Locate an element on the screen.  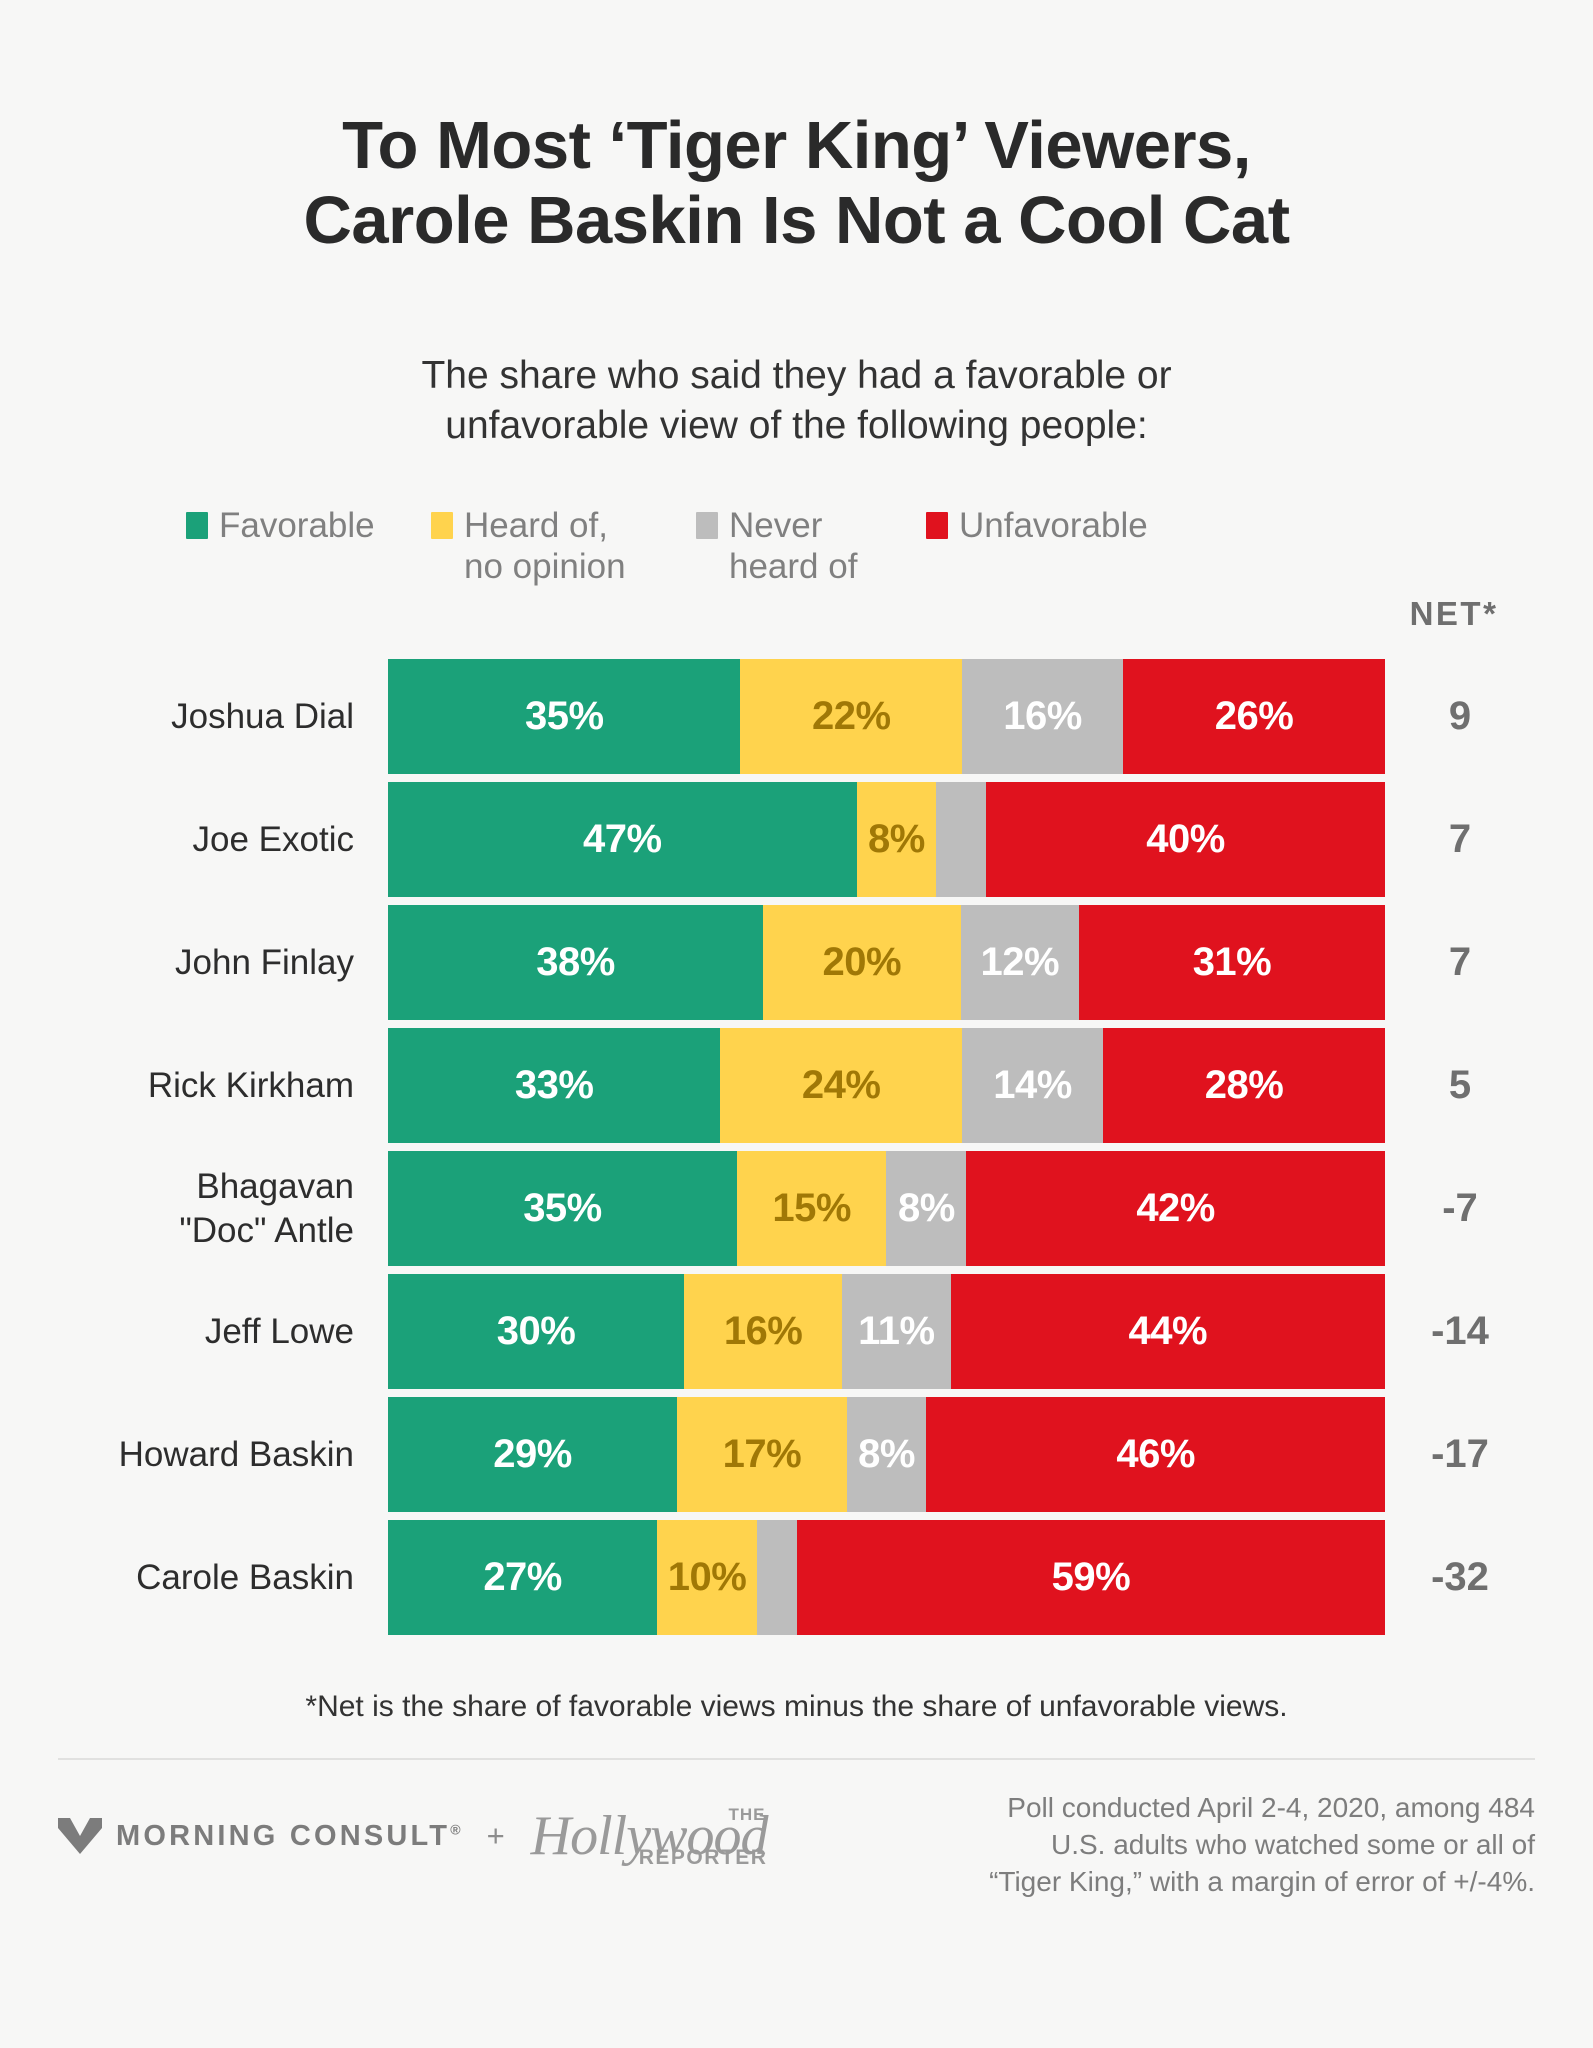
bar-segment-heard-of: 10% is located at coordinates (707, 1578).